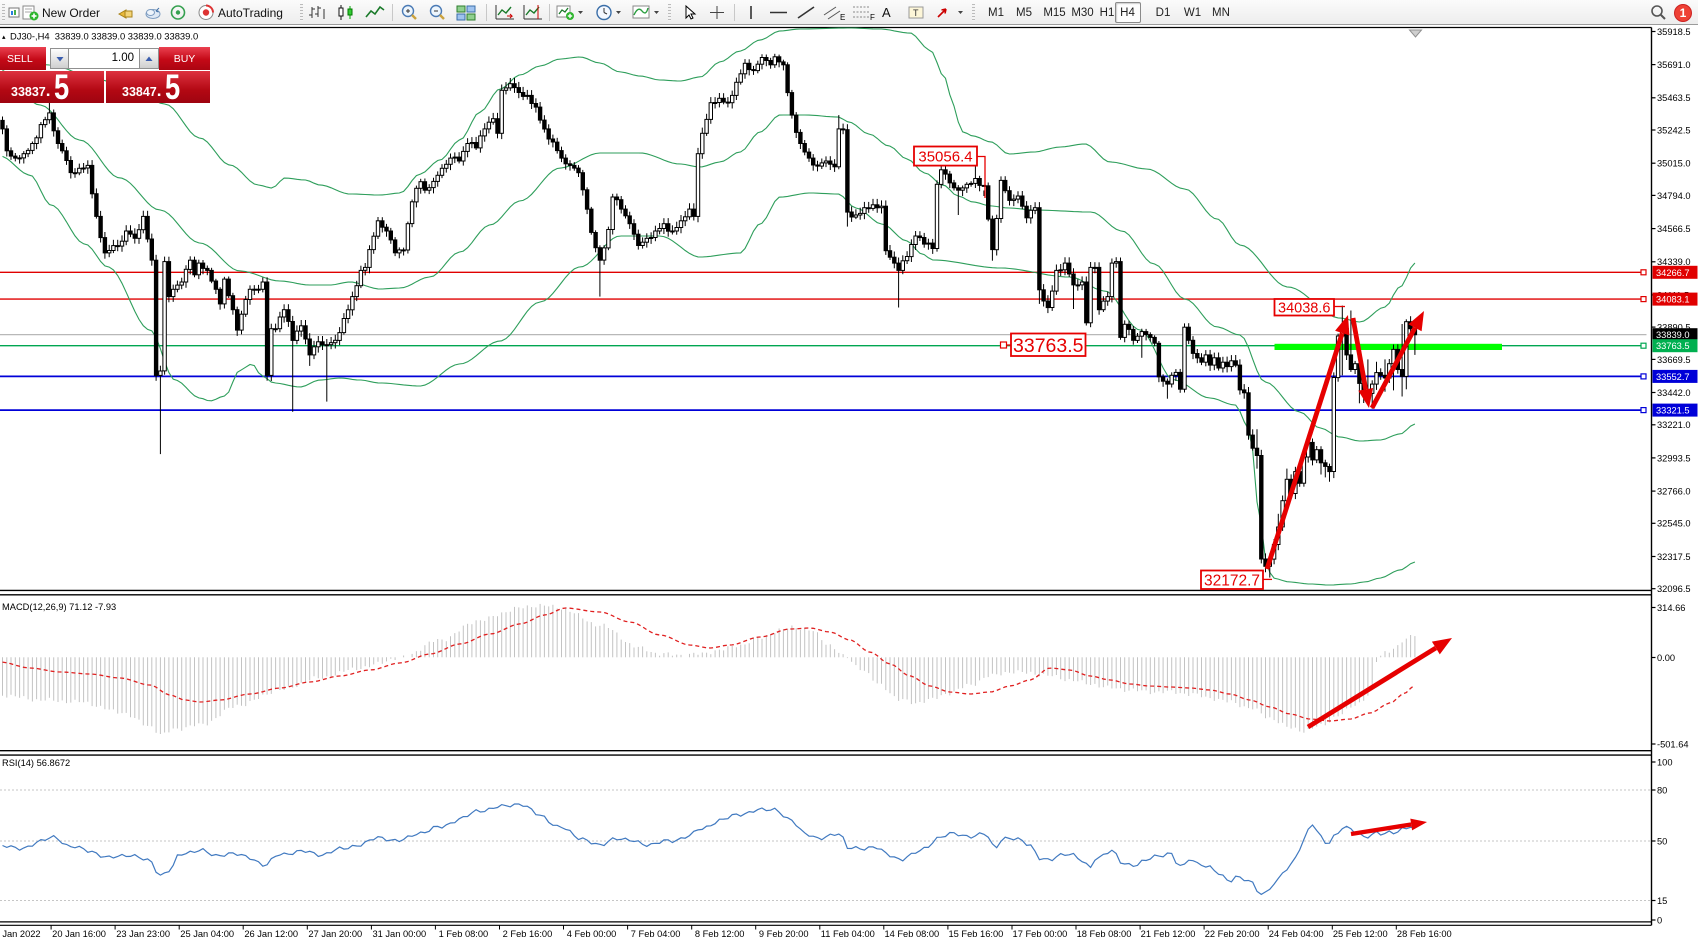 This screenshot has height=948, width=1698. What do you see at coordinates (1674, 589) in the screenshot?
I see `svg-text: 32096.5` at bounding box center [1674, 589].